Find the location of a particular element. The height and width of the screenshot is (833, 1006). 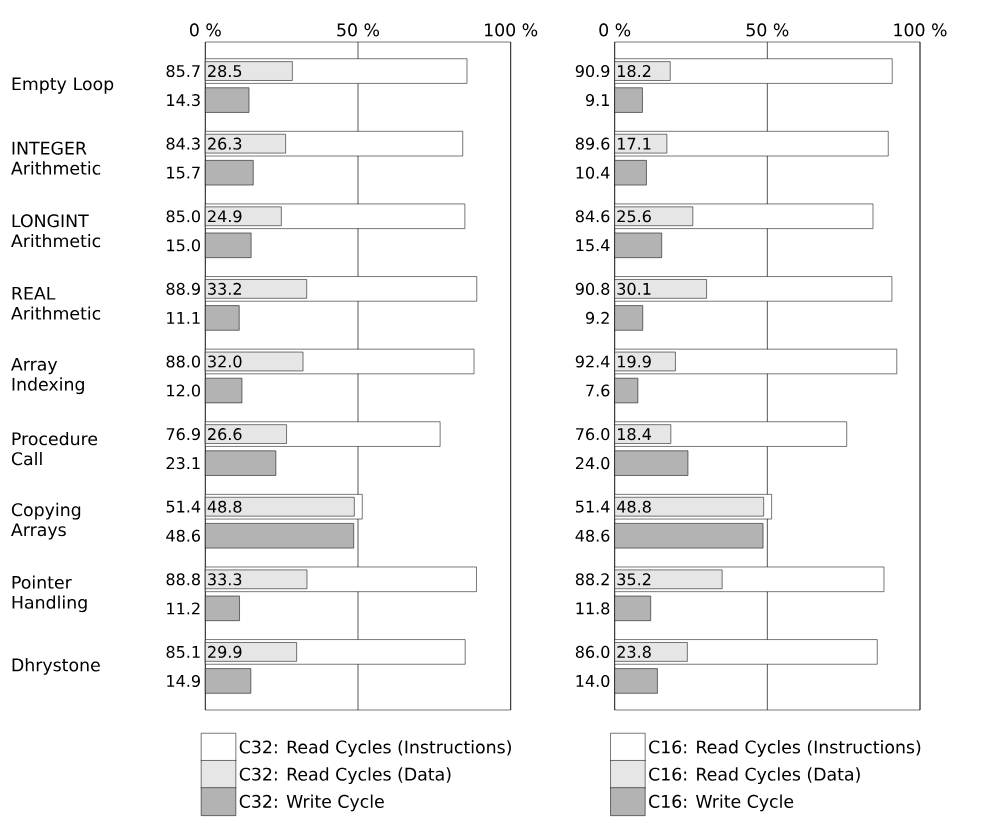

y-tick-label: Empty Loop is located at coordinates (63, 85).